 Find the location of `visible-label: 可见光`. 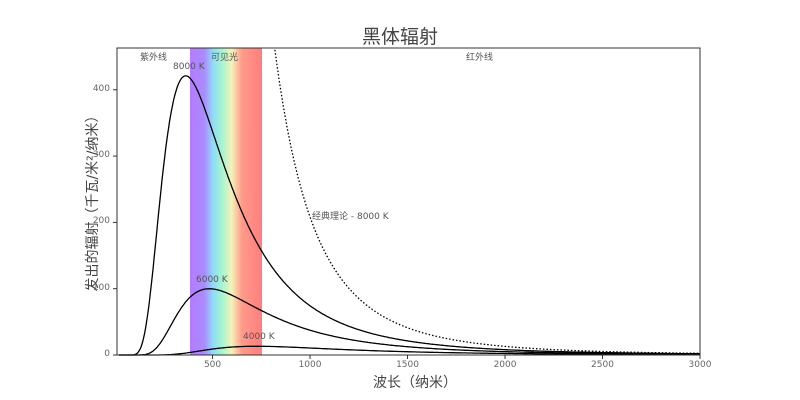

visible-label: 可见光 is located at coordinates (225, 58).